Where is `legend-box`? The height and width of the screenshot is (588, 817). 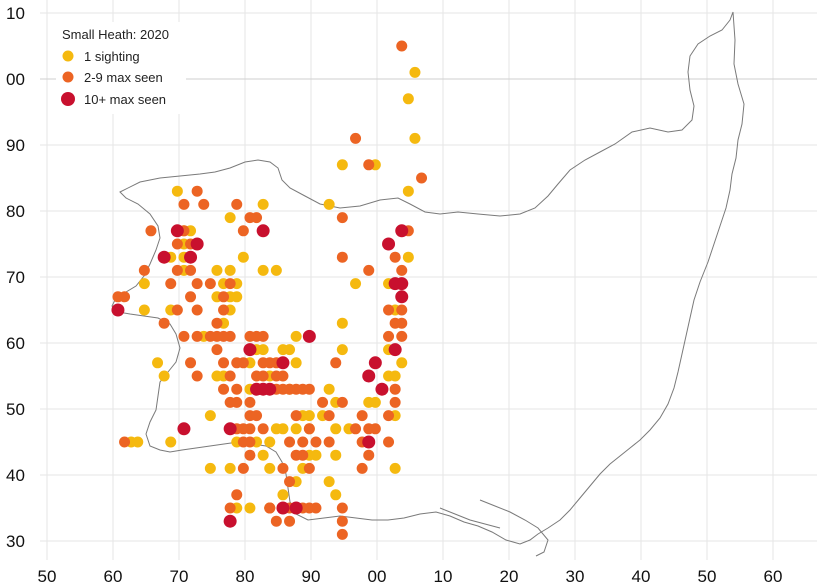 legend-box is located at coordinates (121, 68).